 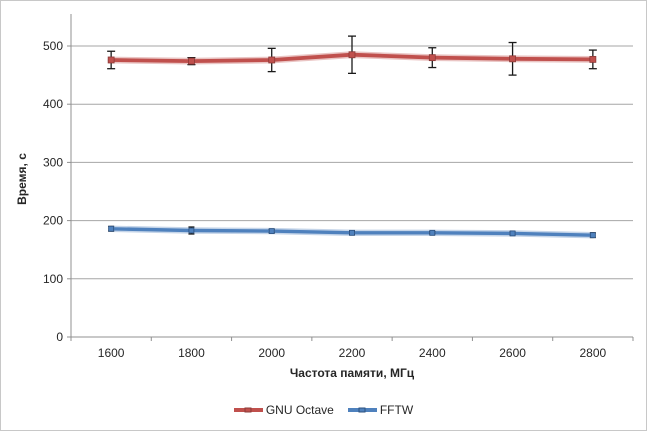 I want to click on legend: GNU Octave FFTW, so click(x=323, y=410).